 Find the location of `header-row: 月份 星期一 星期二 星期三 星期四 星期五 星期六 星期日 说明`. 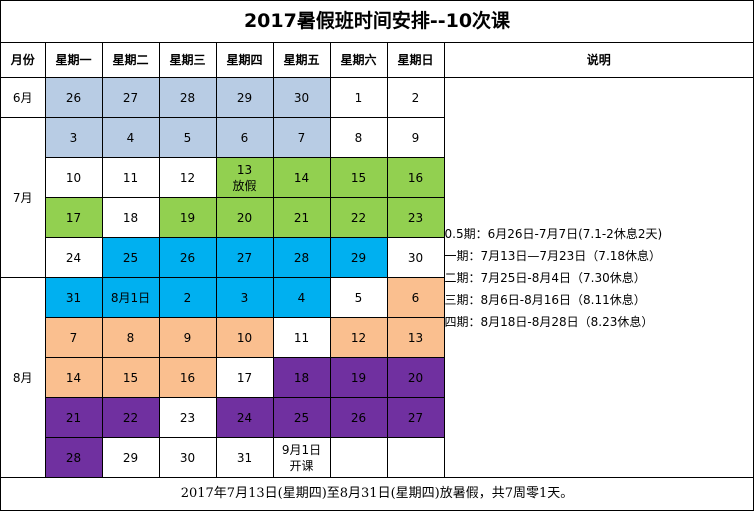

header-row: 月份 星期一 星期二 星期三 星期四 星期五 星期六 星期日 说明 is located at coordinates (377, 60).